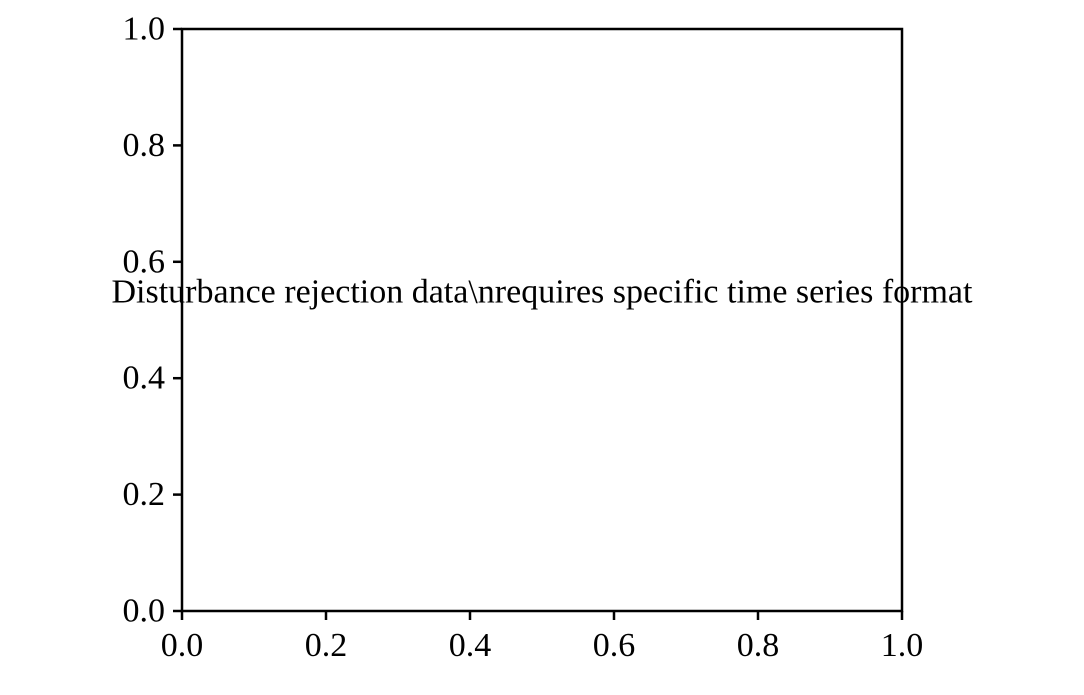 The image size is (1084, 695). Describe the element at coordinates (182, 645) in the screenshot. I see `x-tick-label: 0.0` at that location.